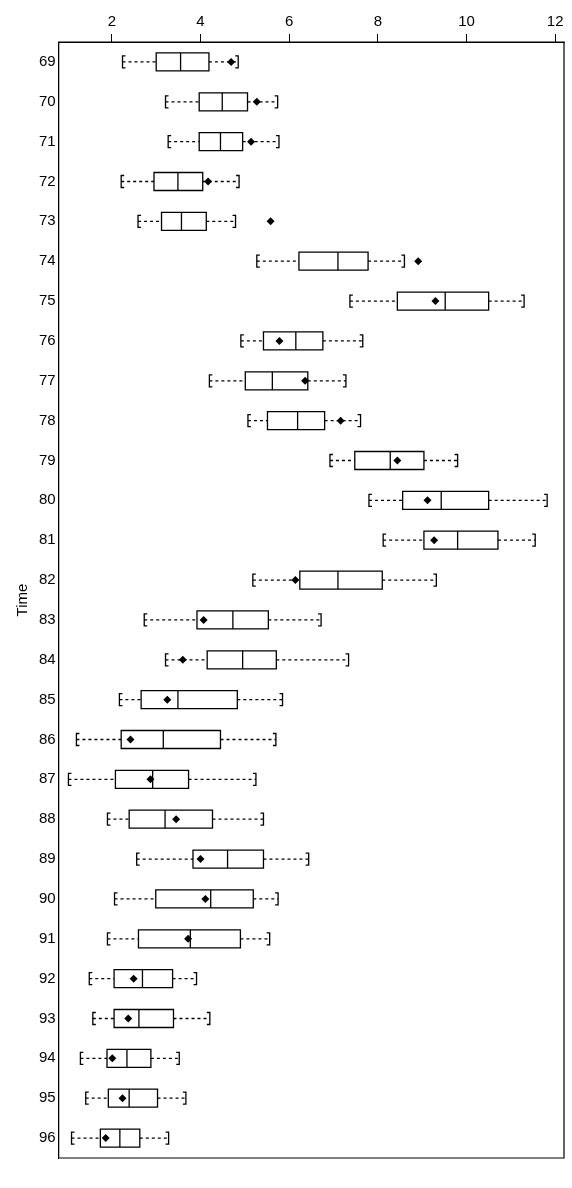 This screenshot has height=1188, width=572. Describe the element at coordinates (22, 600) in the screenshot. I see `y-axis-title: Time` at that location.